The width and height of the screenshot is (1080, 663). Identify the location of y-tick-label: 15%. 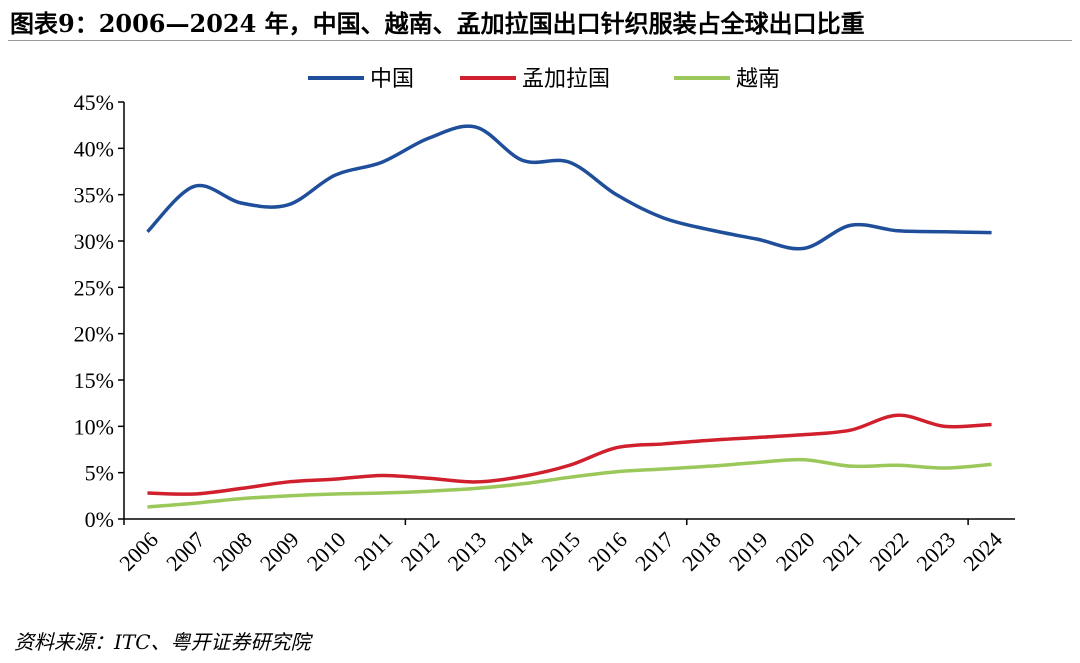
(94, 380).